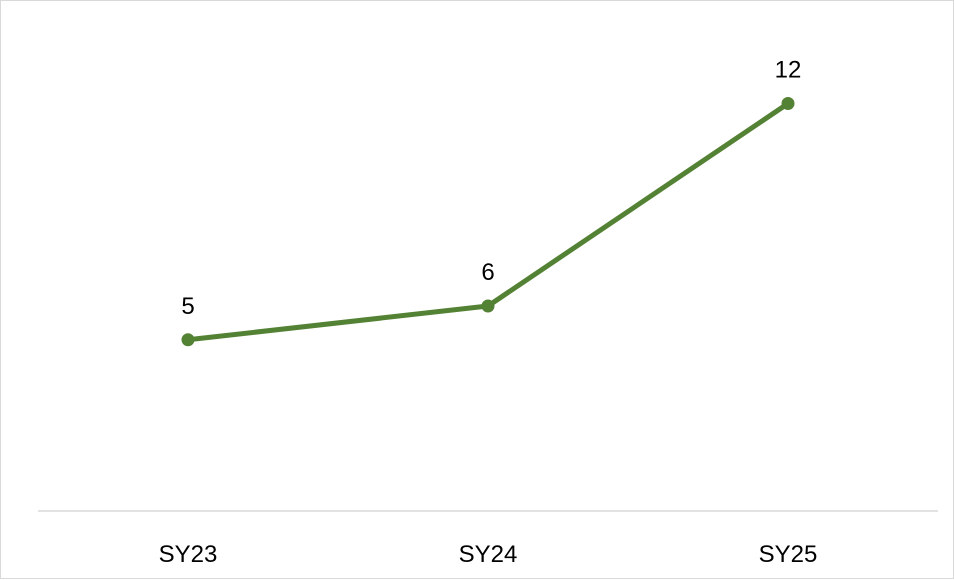 This screenshot has height=580, width=954. Describe the element at coordinates (187, 306) in the screenshot. I see `data-label-sy23: 5` at that location.